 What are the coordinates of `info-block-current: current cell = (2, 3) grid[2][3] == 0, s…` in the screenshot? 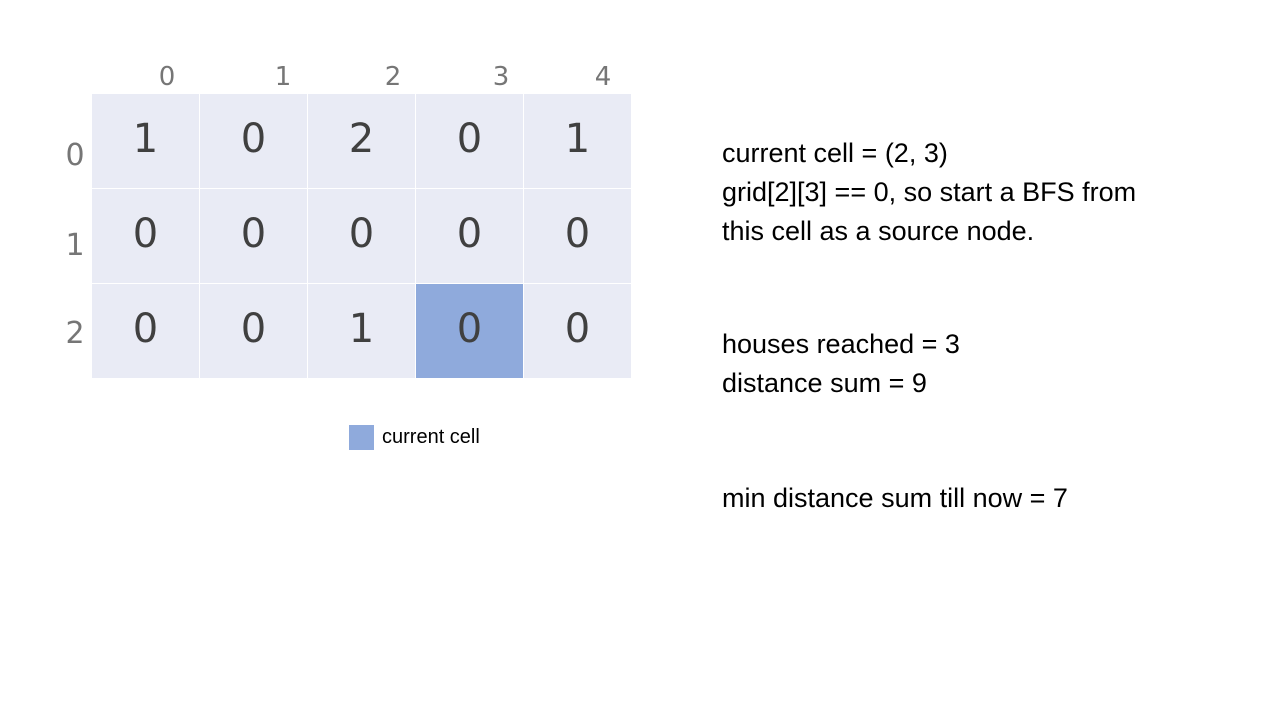 It's located at (929, 192).